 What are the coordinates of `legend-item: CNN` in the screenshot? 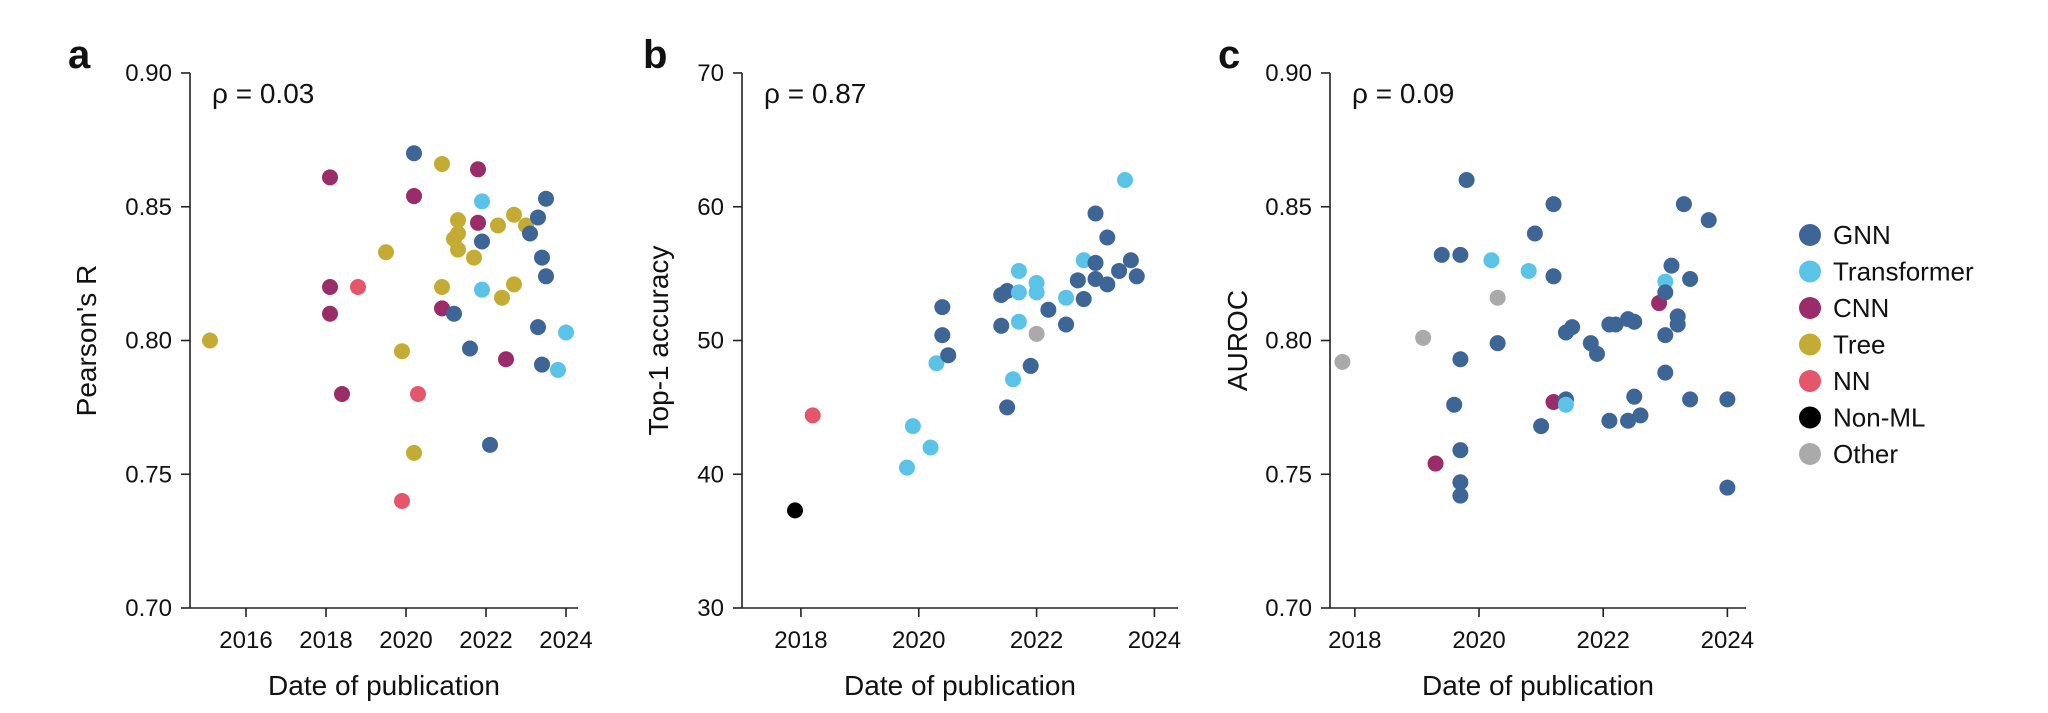 It's located at (1844, 308).